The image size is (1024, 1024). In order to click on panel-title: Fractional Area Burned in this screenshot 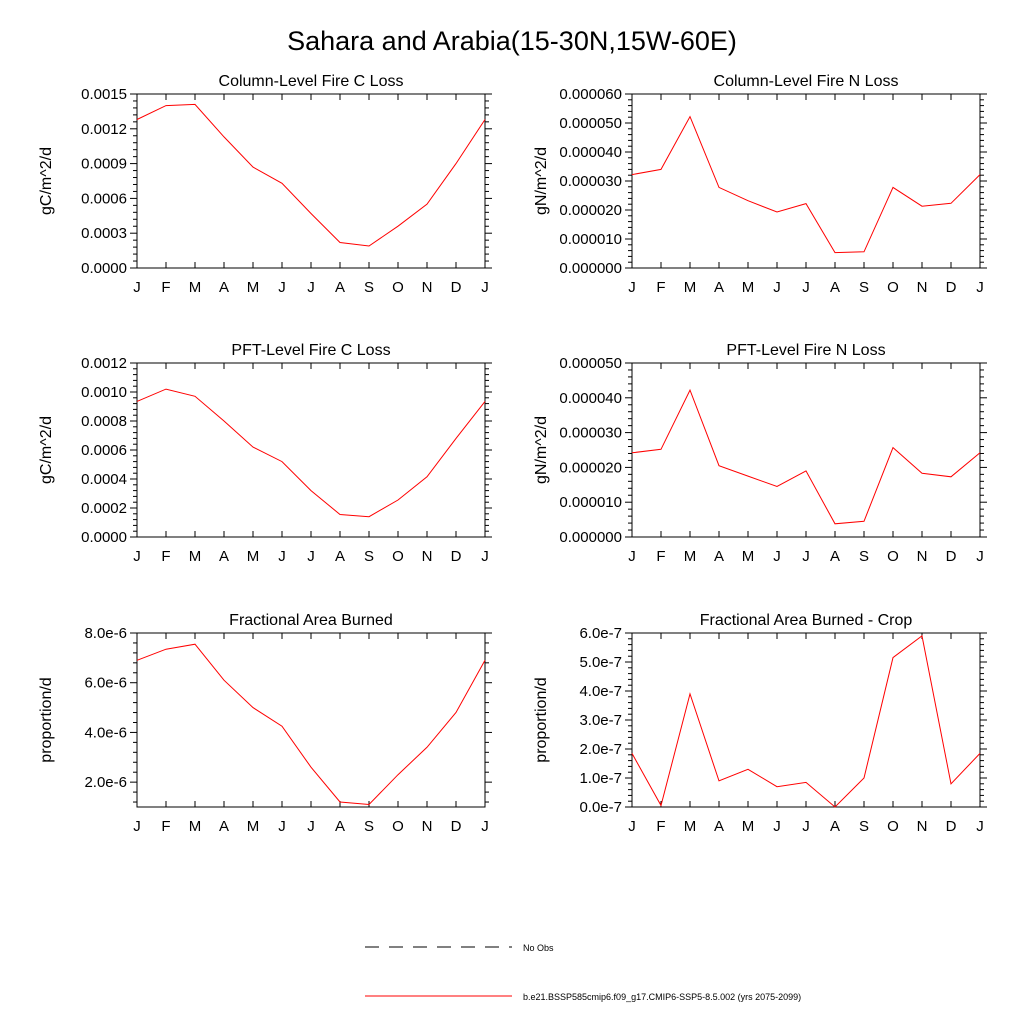, I will do `click(311, 620)`.